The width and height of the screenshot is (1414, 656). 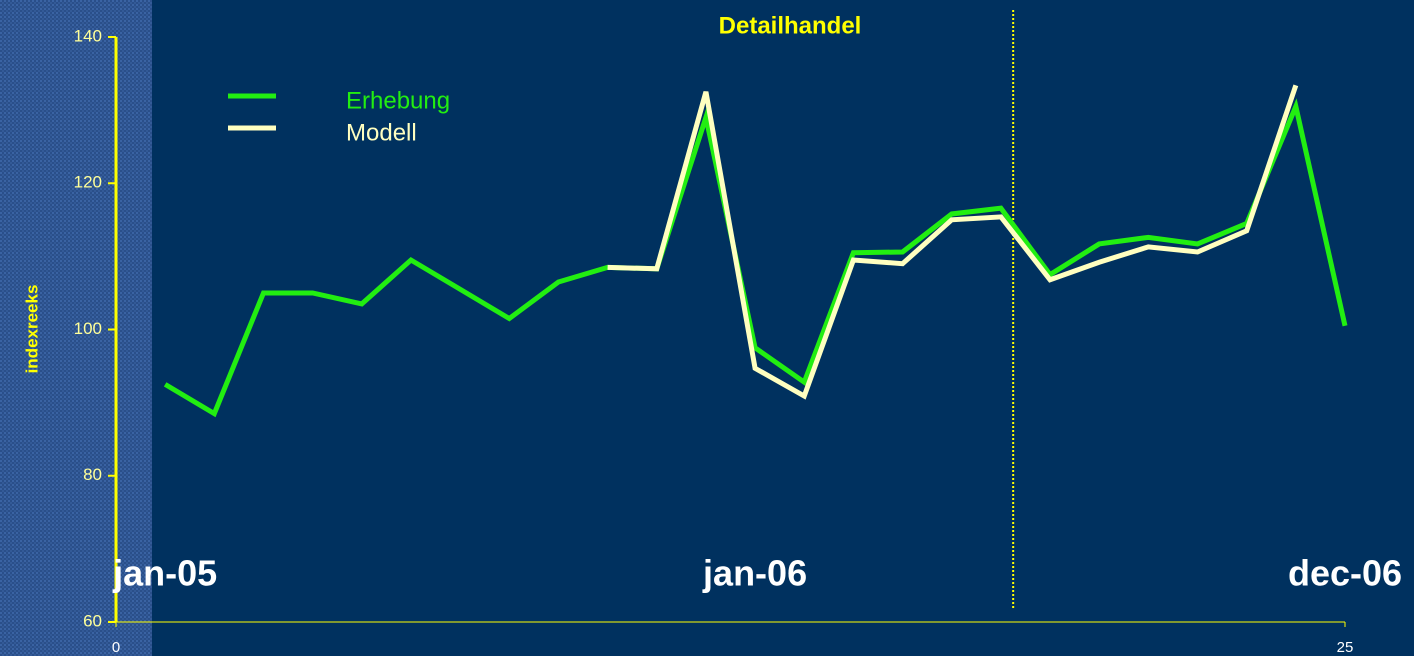 What do you see at coordinates (88, 35) in the screenshot?
I see `y-tick-label: 140` at bounding box center [88, 35].